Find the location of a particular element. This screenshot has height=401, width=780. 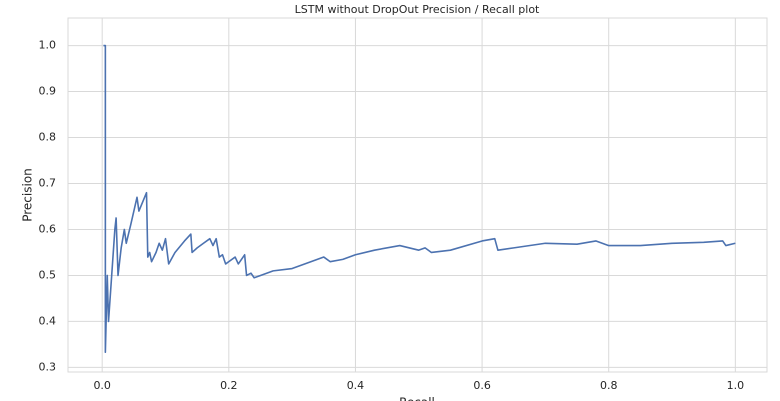

y-tick-label: 0.5 is located at coordinates (48, 274).